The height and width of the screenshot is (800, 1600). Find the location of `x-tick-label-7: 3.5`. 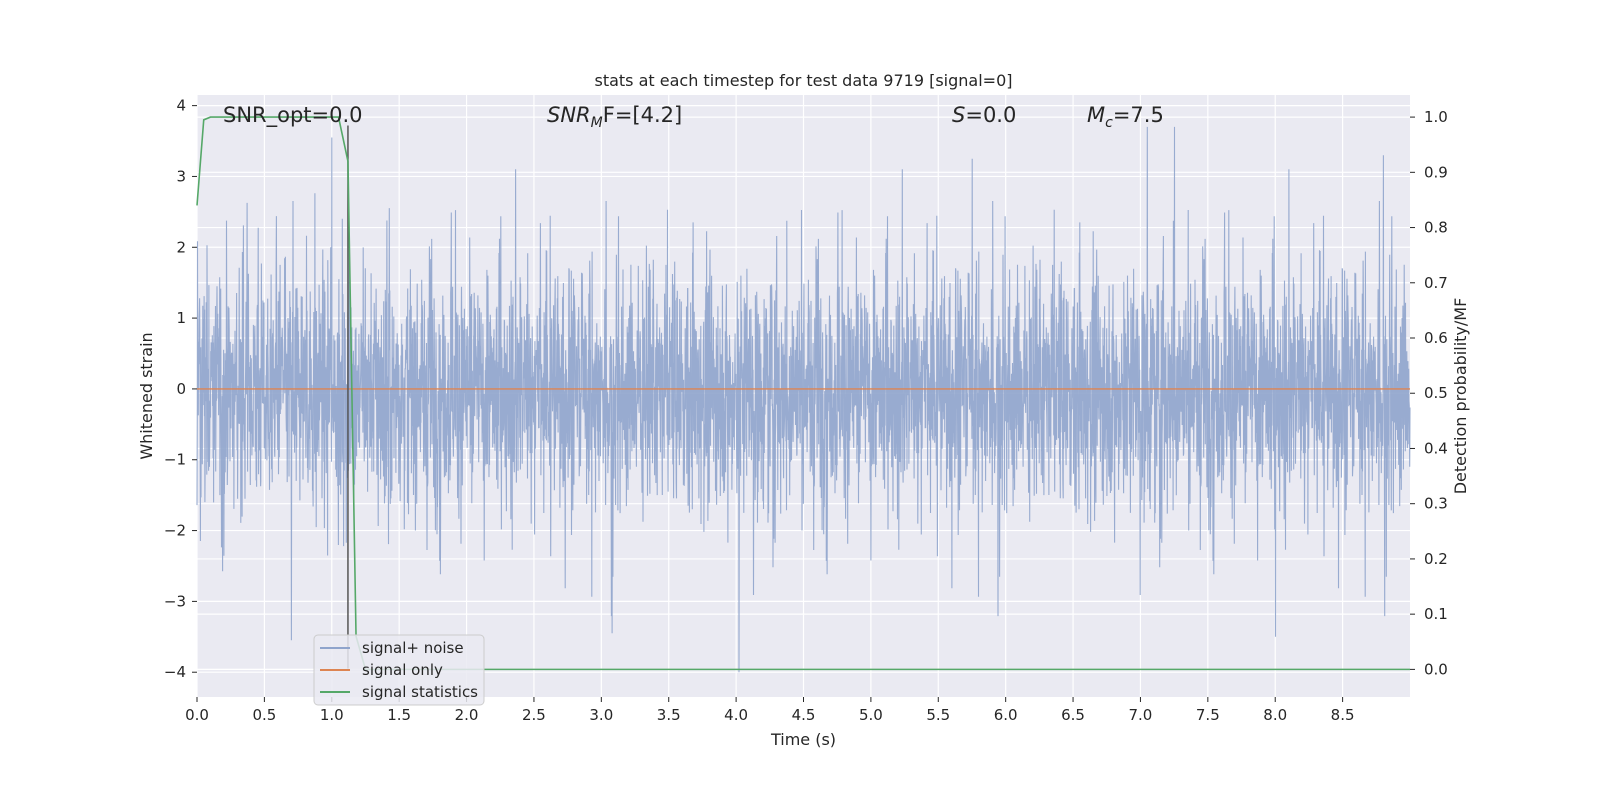

x-tick-label-7: 3.5 is located at coordinates (669, 715).